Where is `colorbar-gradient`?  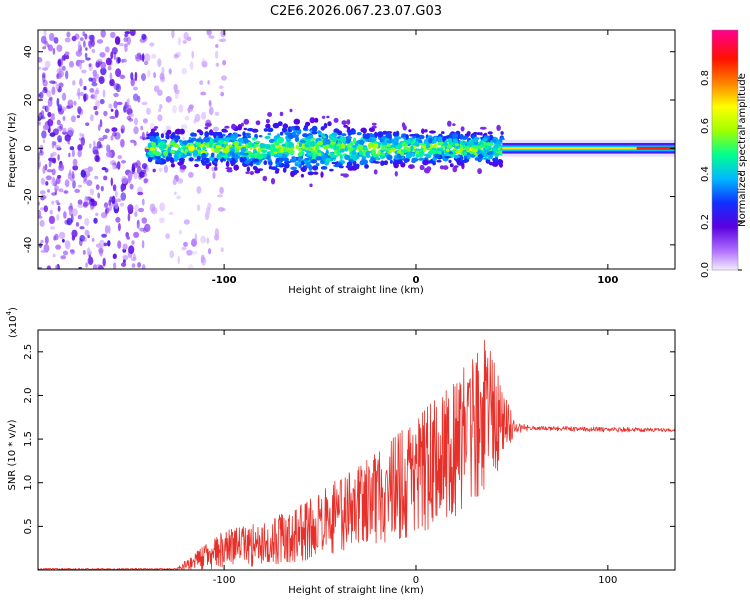
colorbar-gradient is located at coordinates (725, 150).